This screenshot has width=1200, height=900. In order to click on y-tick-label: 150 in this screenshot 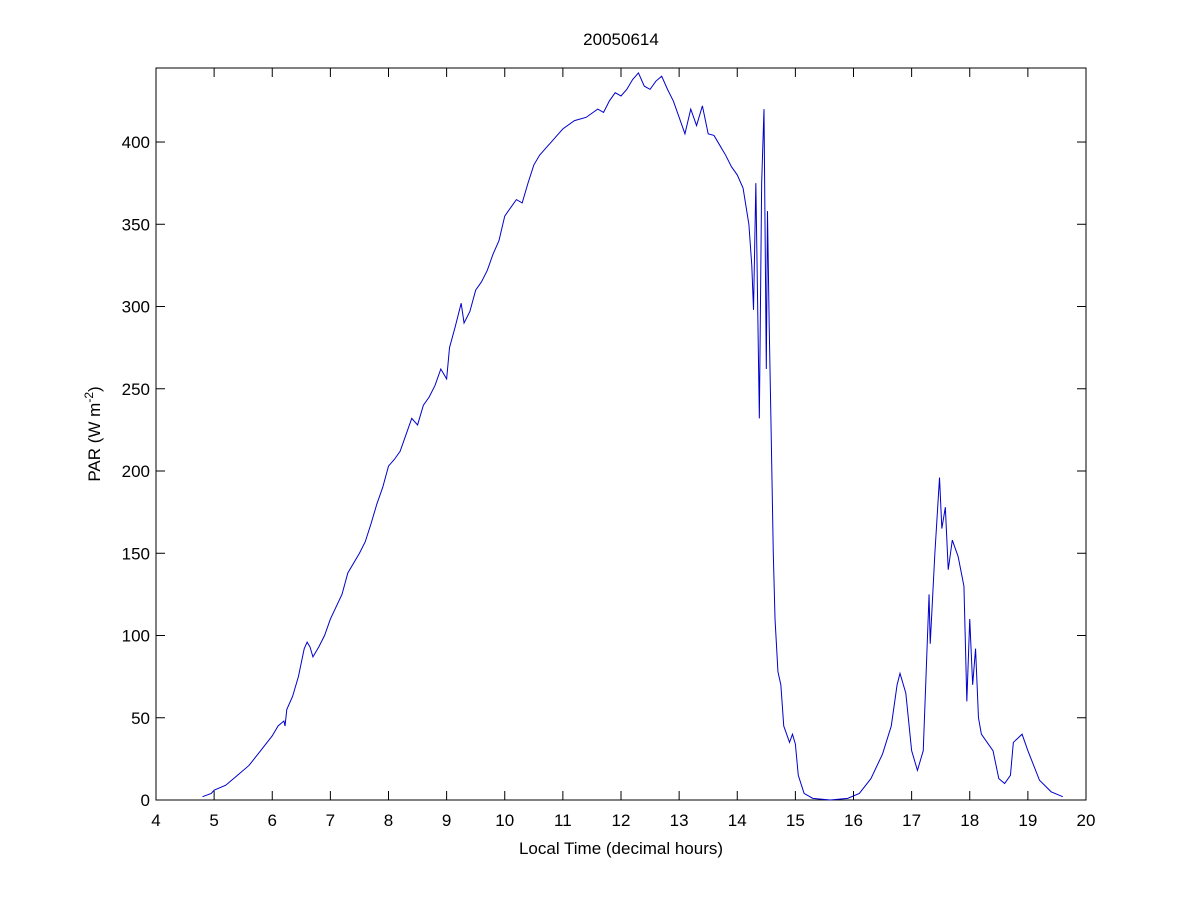, I will do `click(136, 553)`.